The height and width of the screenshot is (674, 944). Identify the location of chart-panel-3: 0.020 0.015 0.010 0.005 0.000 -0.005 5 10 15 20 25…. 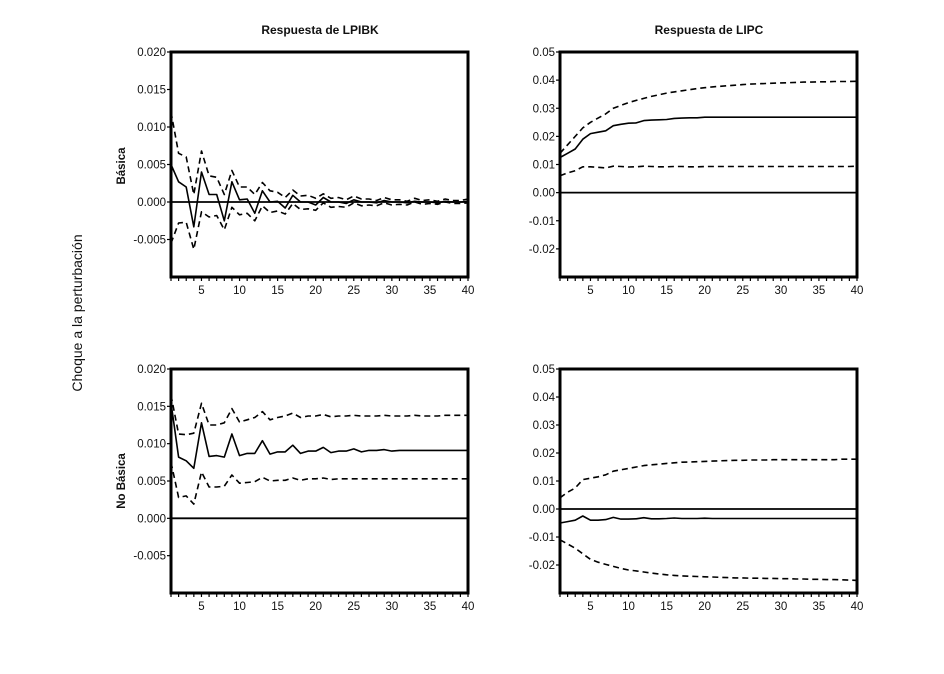
(303, 488).